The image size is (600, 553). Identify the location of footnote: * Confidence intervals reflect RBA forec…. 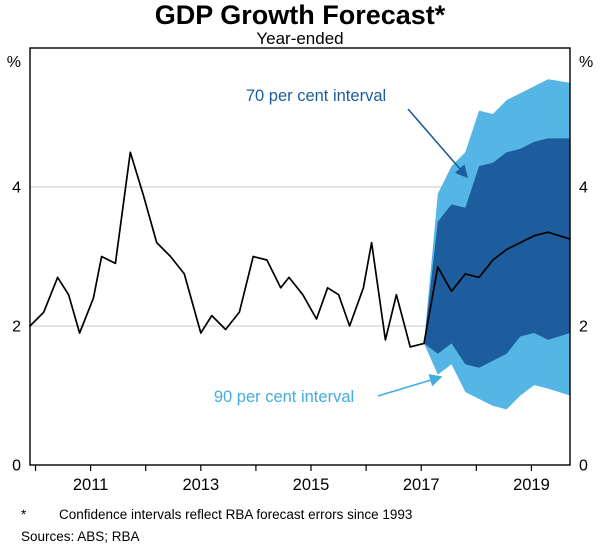
(216, 514).